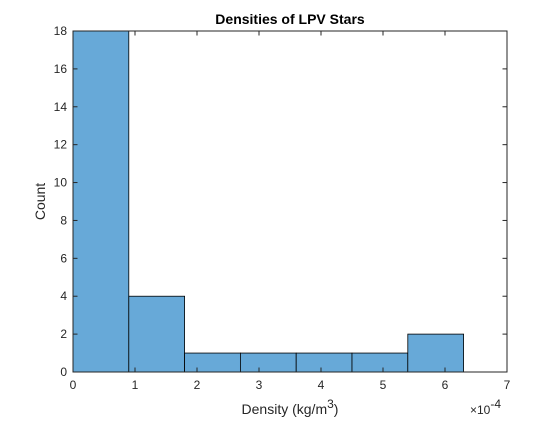 This screenshot has height=425, width=560. I want to click on y-tick-label: 0, so click(63, 372).